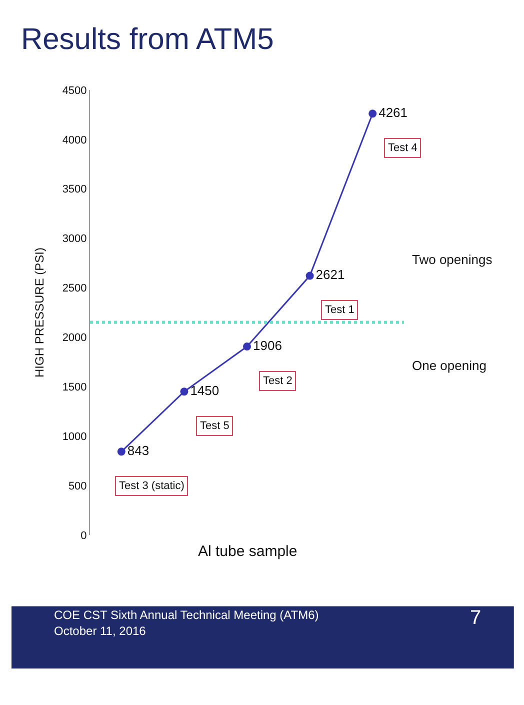 The image size is (524, 705). What do you see at coordinates (39, 312) in the screenshot?
I see `y-axis-title: HIGH PRESSURE (PSI)` at bounding box center [39, 312].